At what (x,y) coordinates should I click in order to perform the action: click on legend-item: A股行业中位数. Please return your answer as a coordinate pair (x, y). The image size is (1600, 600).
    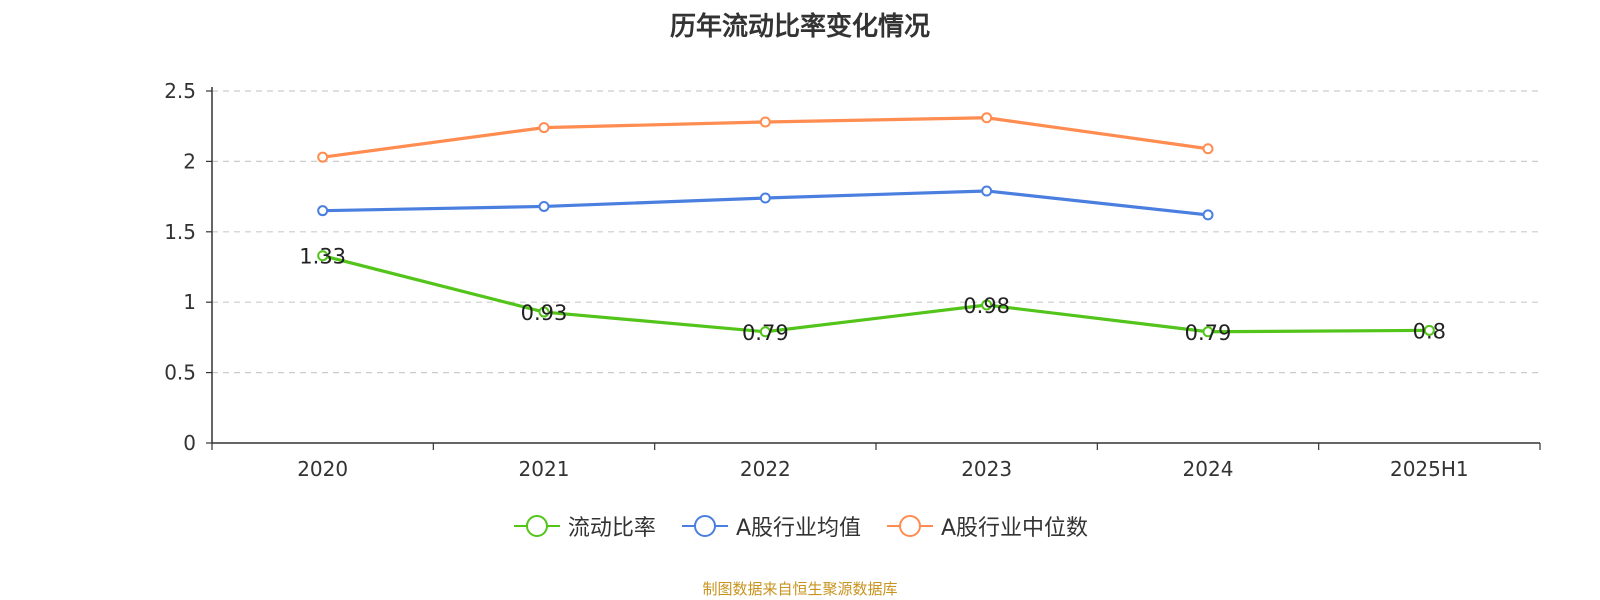
    Looking at the image, I should click on (986, 526).